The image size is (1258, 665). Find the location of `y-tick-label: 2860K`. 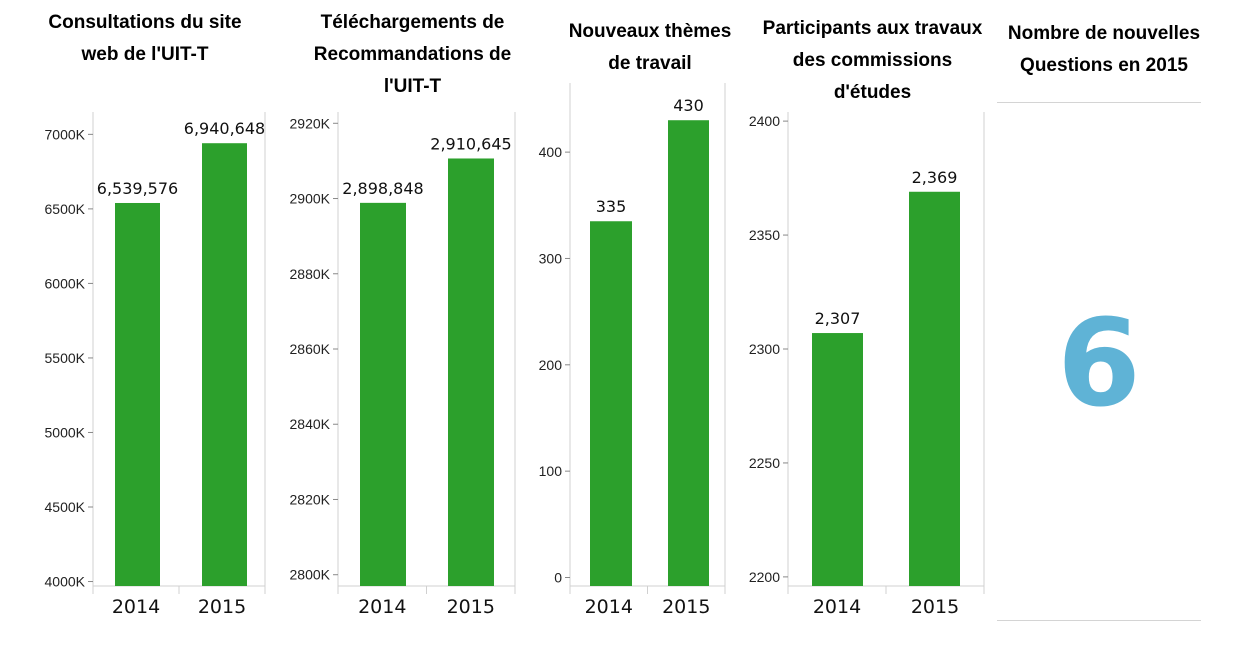

y-tick-label: 2860K is located at coordinates (310, 349).